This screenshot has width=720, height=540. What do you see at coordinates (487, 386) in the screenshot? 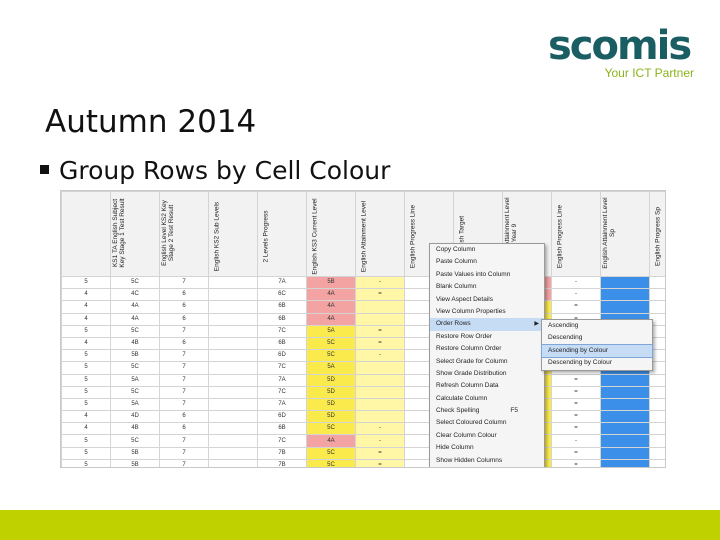
I see `context-menu-item: Refresh Column Data` at bounding box center [487, 386].